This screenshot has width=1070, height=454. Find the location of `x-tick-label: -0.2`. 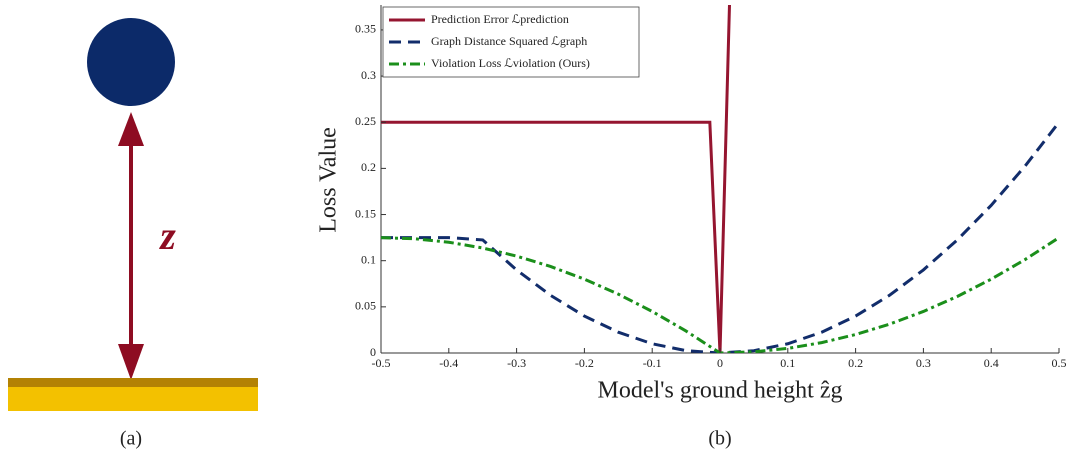

x-tick-label: -0.2 is located at coordinates (584, 363).